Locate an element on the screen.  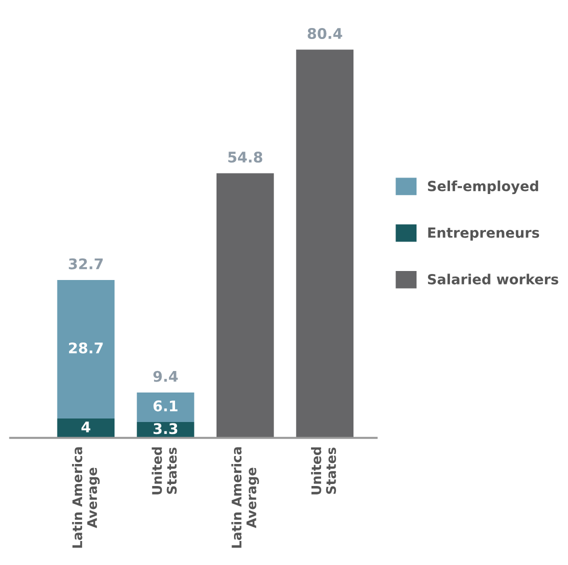
total-label: 54.8 is located at coordinates (245, 157).